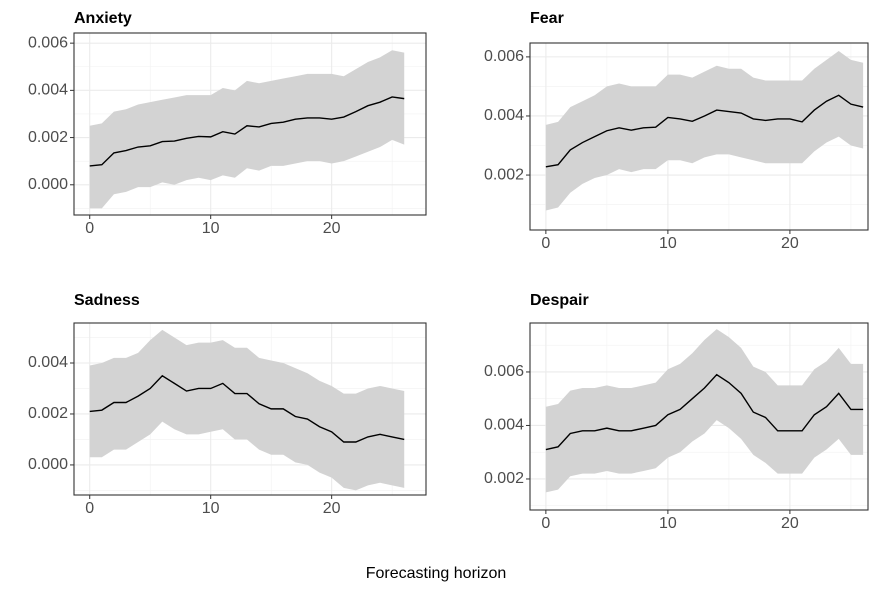  I want to click on panel-title: Sadness, so click(107, 300).